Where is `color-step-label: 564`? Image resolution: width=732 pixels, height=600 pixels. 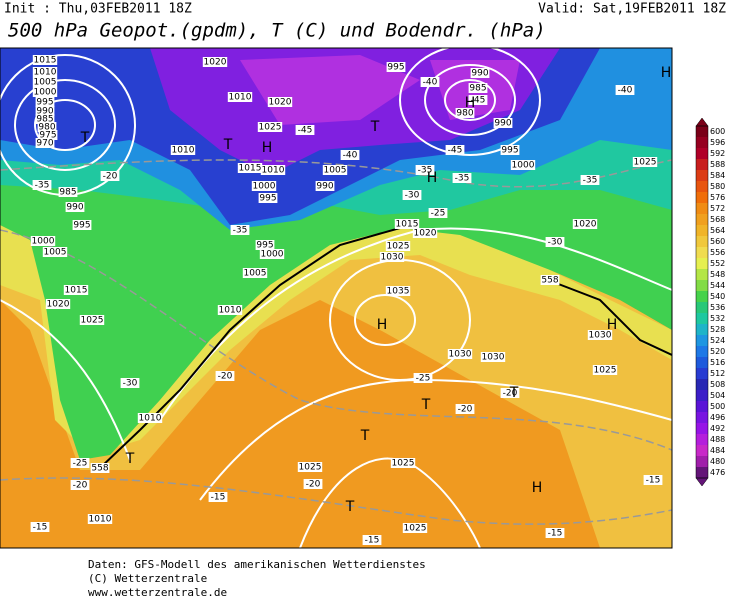 color-step-label: 564 is located at coordinates (717, 230).